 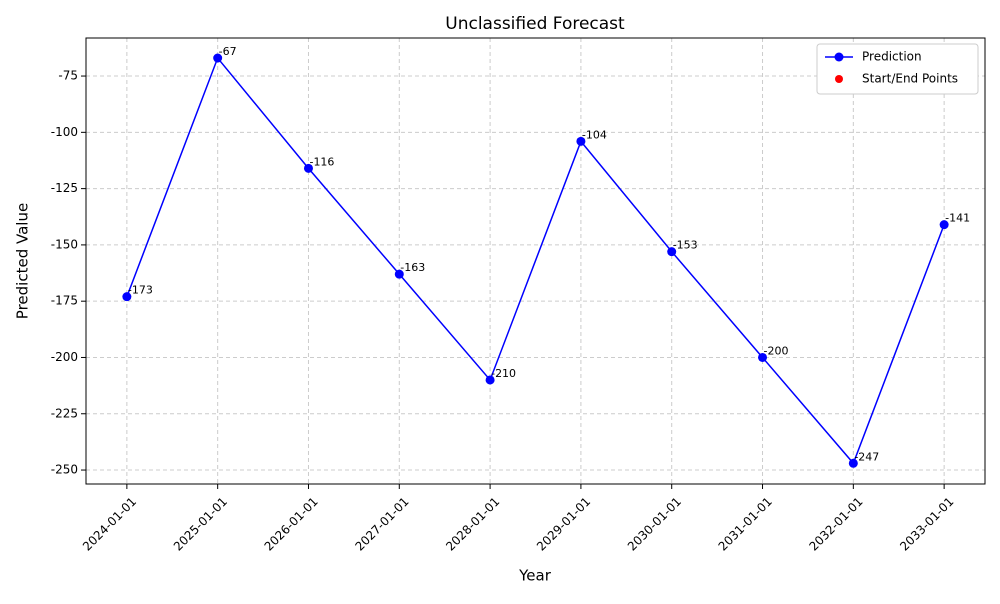 What do you see at coordinates (291, 523) in the screenshot?
I see `x-tick-label: 2026-01-01` at bounding box center [291, 523].